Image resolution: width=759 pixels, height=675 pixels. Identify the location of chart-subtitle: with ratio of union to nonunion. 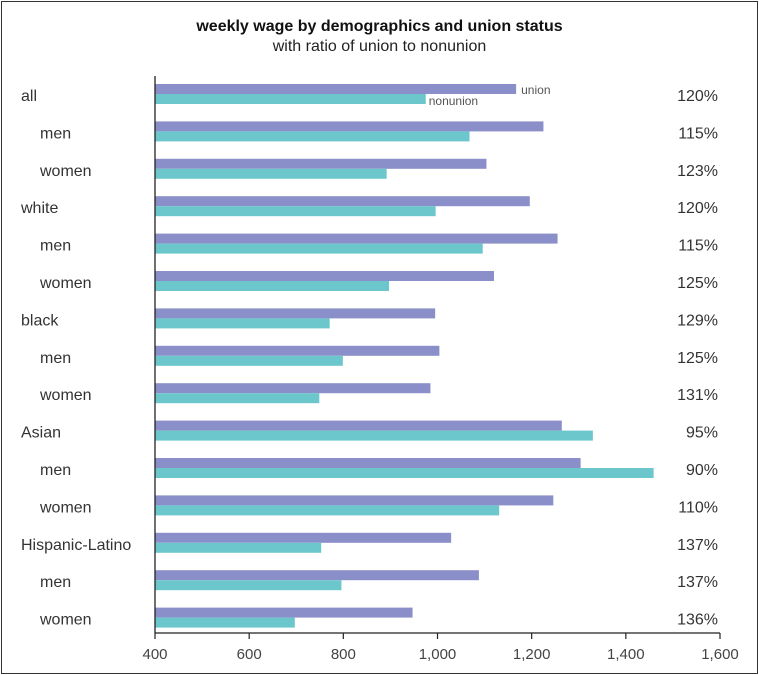
(379, 46).